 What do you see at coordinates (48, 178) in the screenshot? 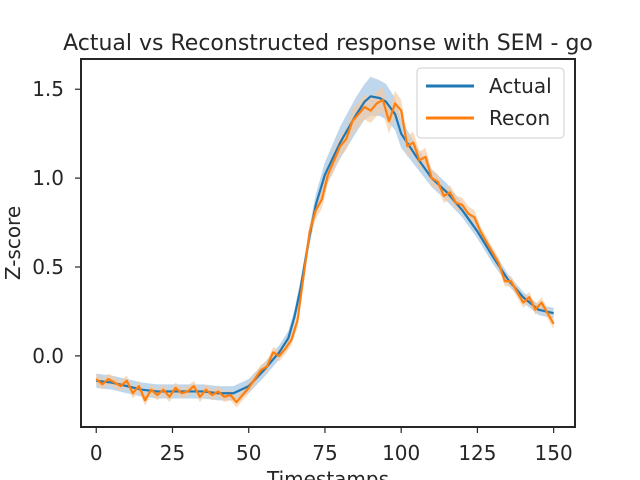
I see `y-tick-label: 1.0` at bounding box center [48, 178].